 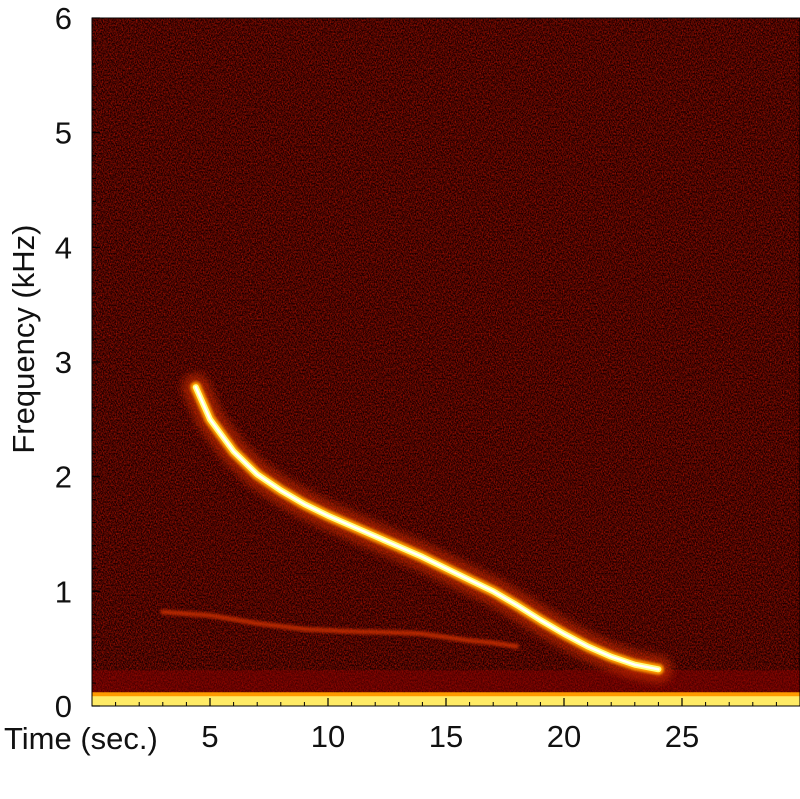 I want to click on faint-tone-line, so click(x=340, y=629).